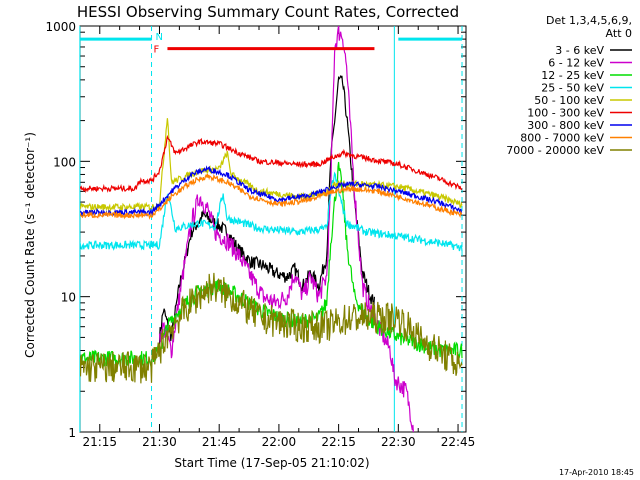 This screenshot has height=480, width=640. I want to click on x-tick-label: 21:45, so click(219, 442).